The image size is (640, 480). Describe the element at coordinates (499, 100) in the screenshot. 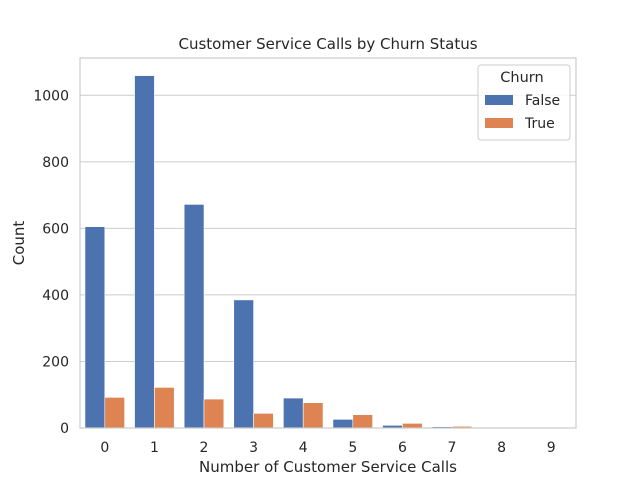

I see `legend-swatch-false` at that location.